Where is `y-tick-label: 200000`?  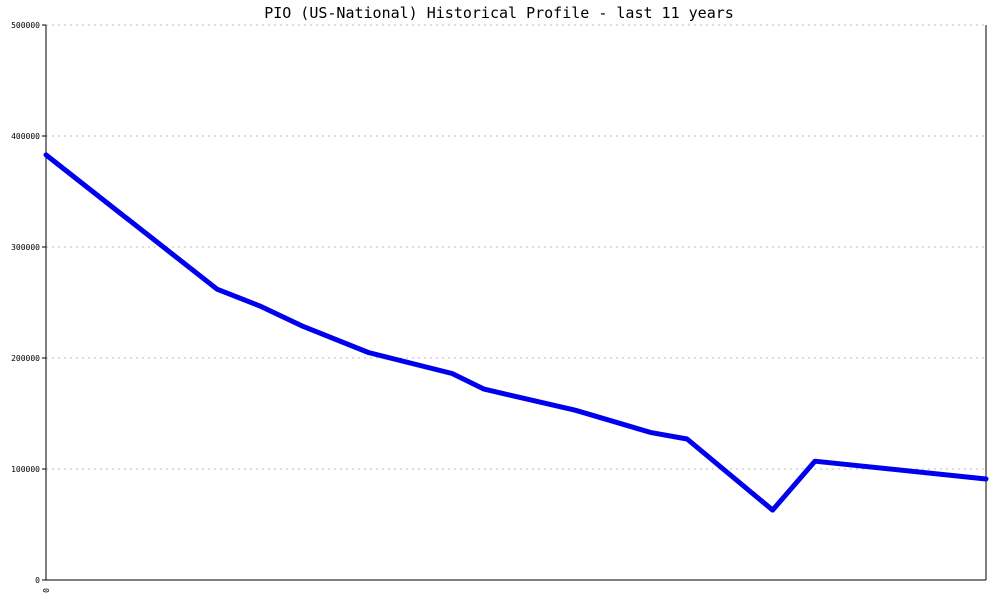 y-tick-label: 200000 is located at coordinates (25, 358).